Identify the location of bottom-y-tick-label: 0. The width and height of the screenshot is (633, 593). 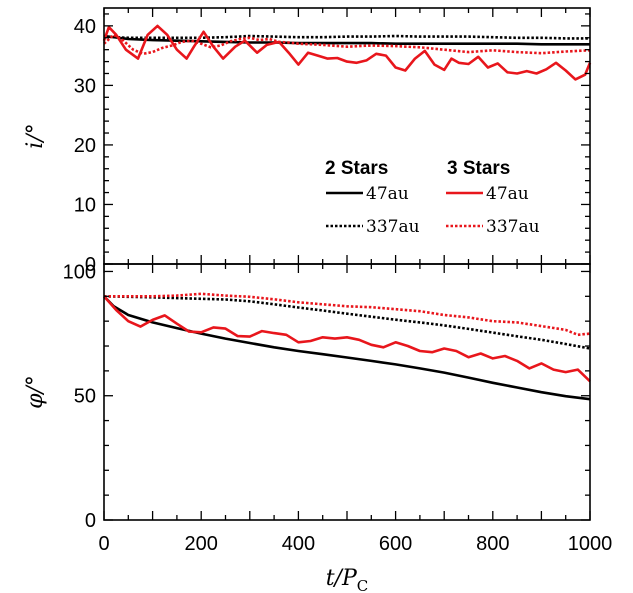
(90, 521).